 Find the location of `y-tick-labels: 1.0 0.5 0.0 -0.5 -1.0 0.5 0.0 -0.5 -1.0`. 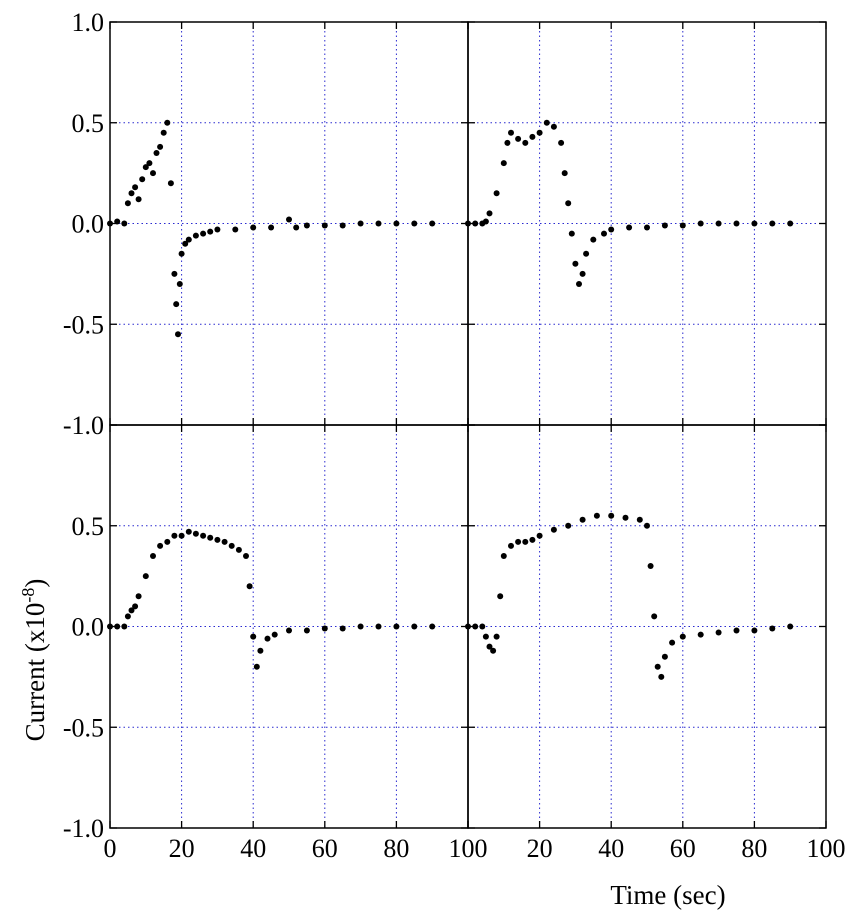

y-tick-labels: 1.0 0.5 0.0 -0.5 -1.0 0.5 0.0 -0.5 -1.0 is located at coordinates (83, 425).